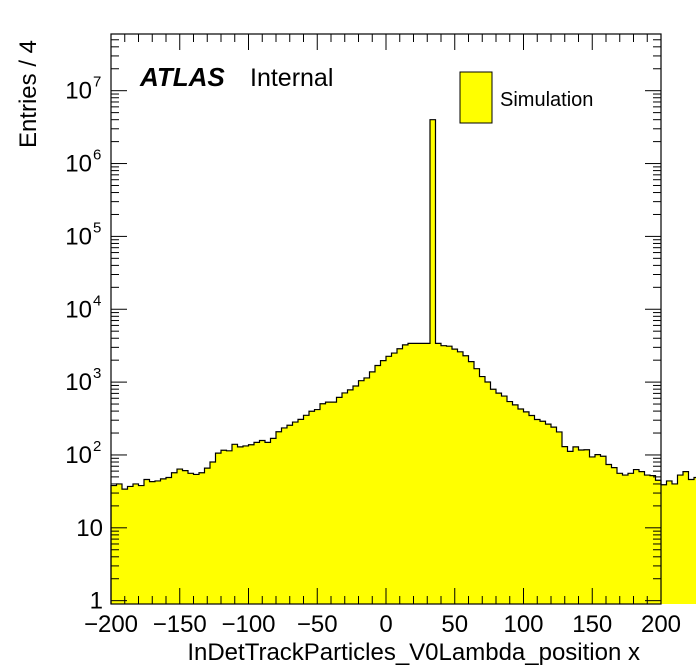 The image size is (696, 672). Describe the element at coordinates (248, 624) in the screenshot. I see `x-tick-label: −100` at that location.